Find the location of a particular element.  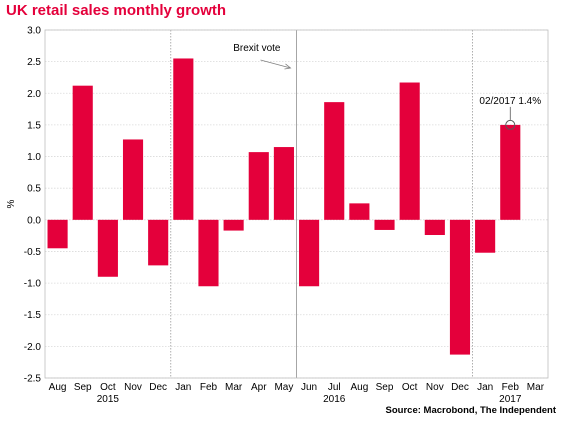

y-tick-label: 1.0 is located at coordinates (34, 157).